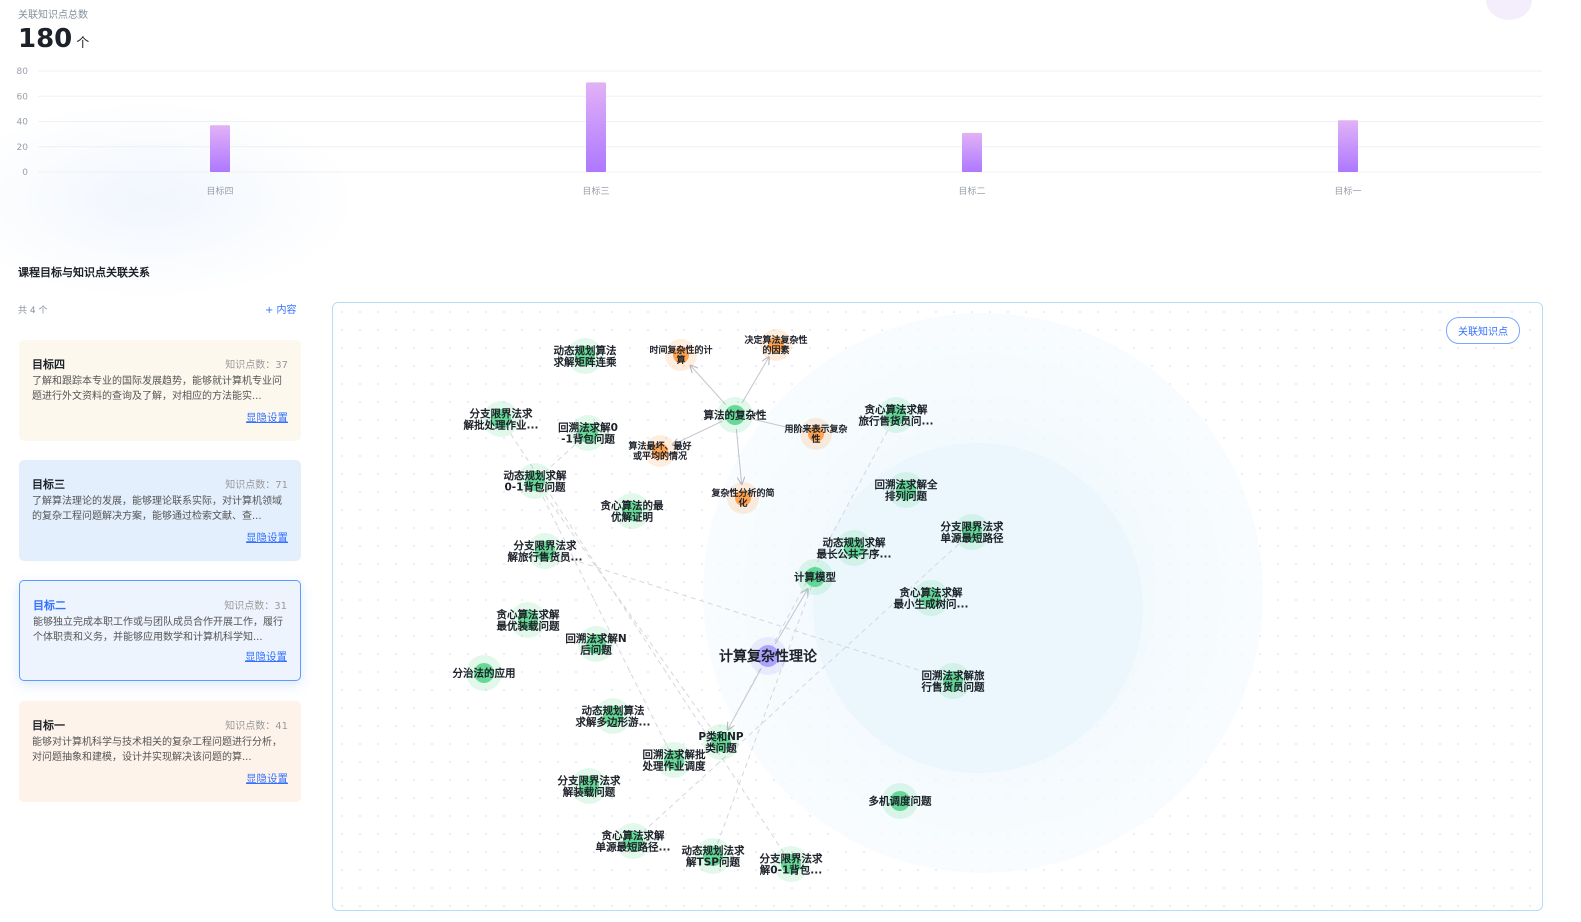 Image resolution: width=1581 pixels, height=922 pixels. Describe the element at coordinates (742, 503) in the screenshot. I see `node-label: 化` at that location.